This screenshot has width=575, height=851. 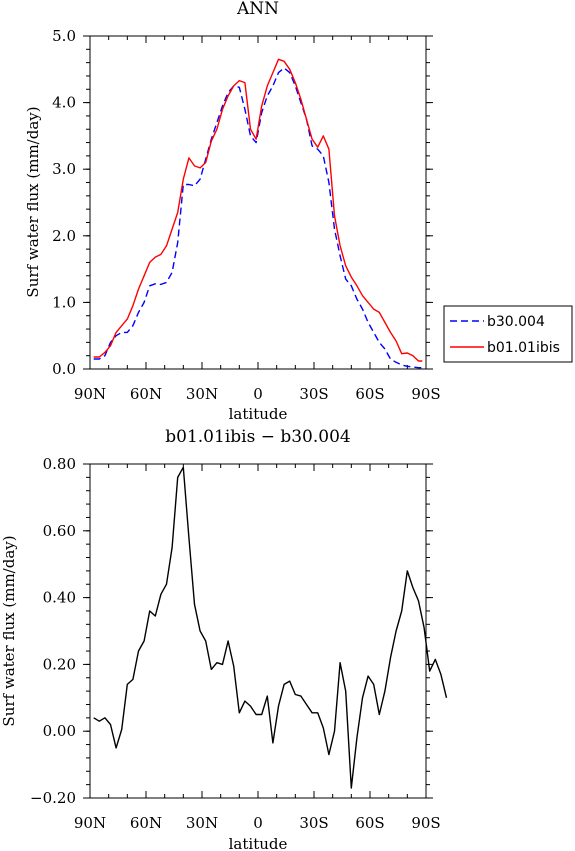 What do you see at coordinates (33, 201) in the screenshot?
I see `top-y-axis-title: Surf water flux (mm/day)` at bounding box center [33, 201].